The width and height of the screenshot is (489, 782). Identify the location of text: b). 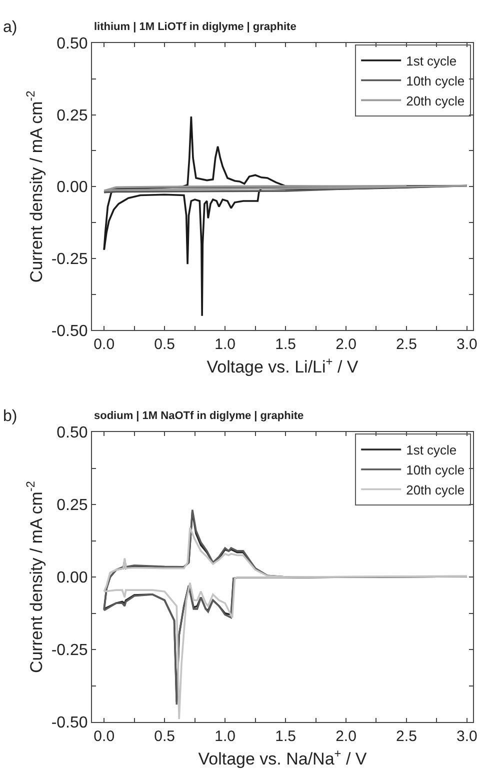
(10, 416).